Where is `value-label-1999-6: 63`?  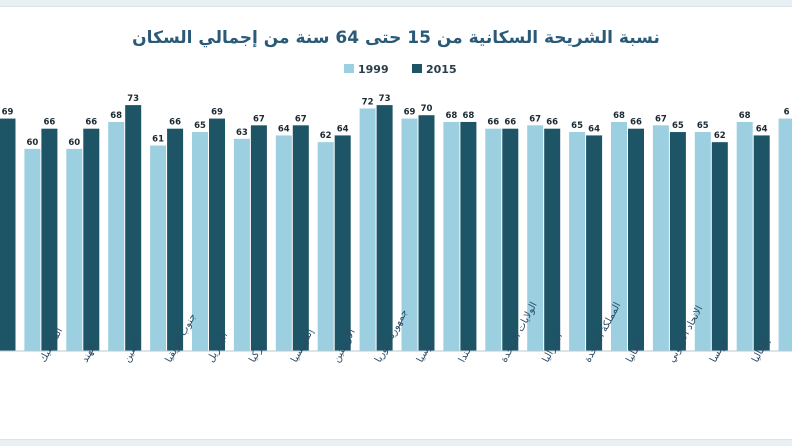
value-label-1999-6: 63 is located at coordinates (242, 133).